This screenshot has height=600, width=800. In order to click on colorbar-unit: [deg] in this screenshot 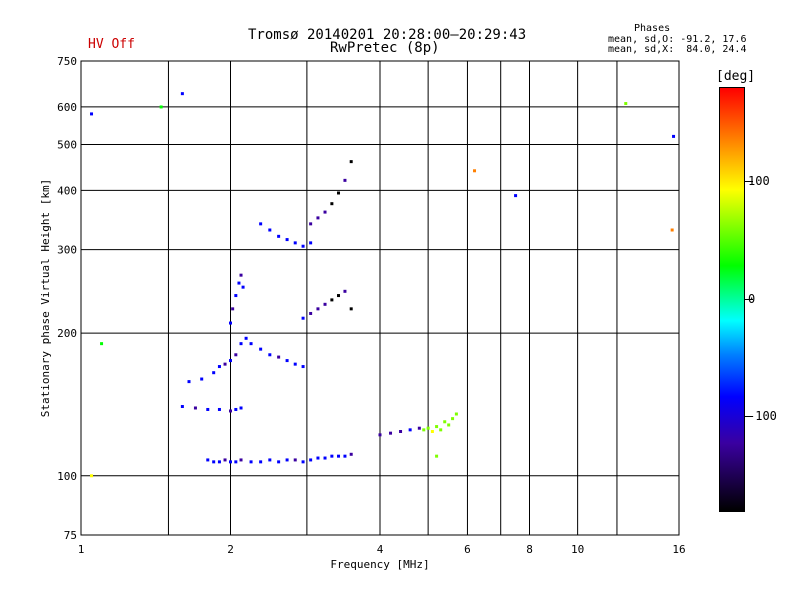, I will do `click(736, 76)`.